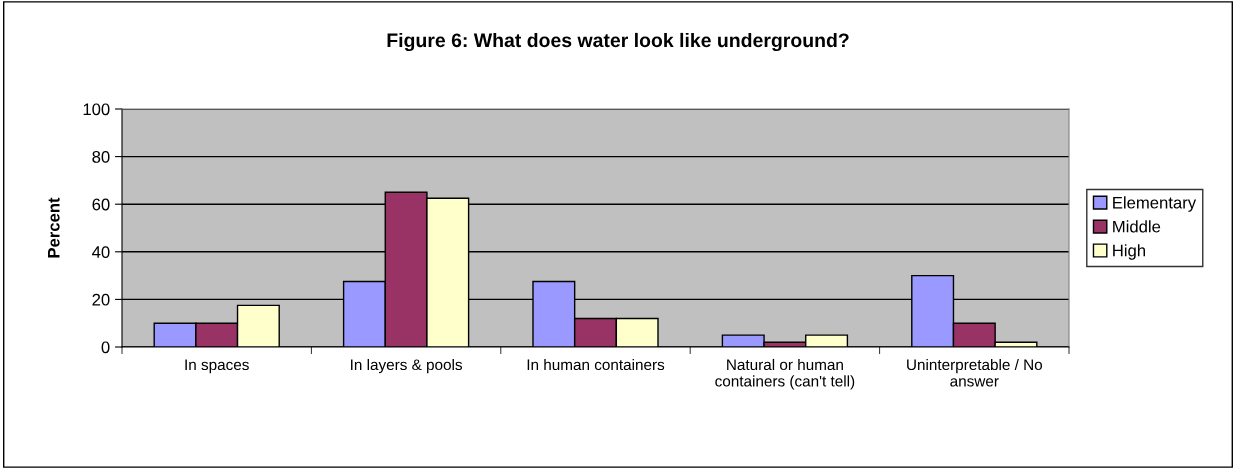  Describe the element at coordinates (101, 204) in the screenshot. I see `y-tick-label: 60` at that location.